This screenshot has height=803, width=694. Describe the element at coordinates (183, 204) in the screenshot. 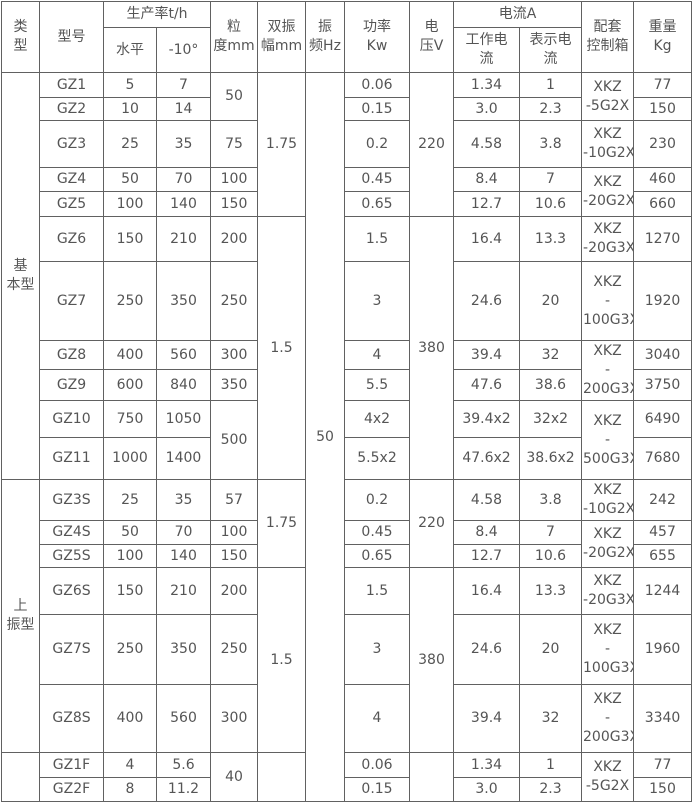

I see `incline-cell: 140` at that location.